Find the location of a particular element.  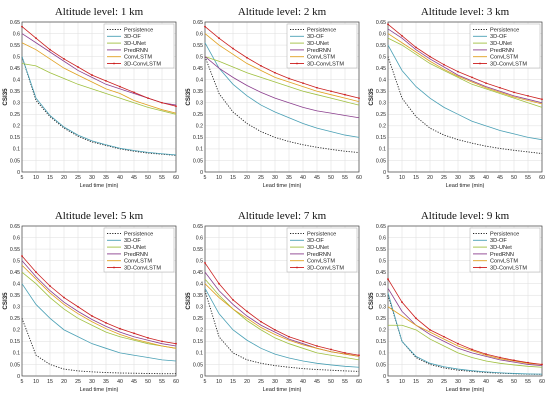

y-tick-label: 0 is located at coordinates (18, 377).